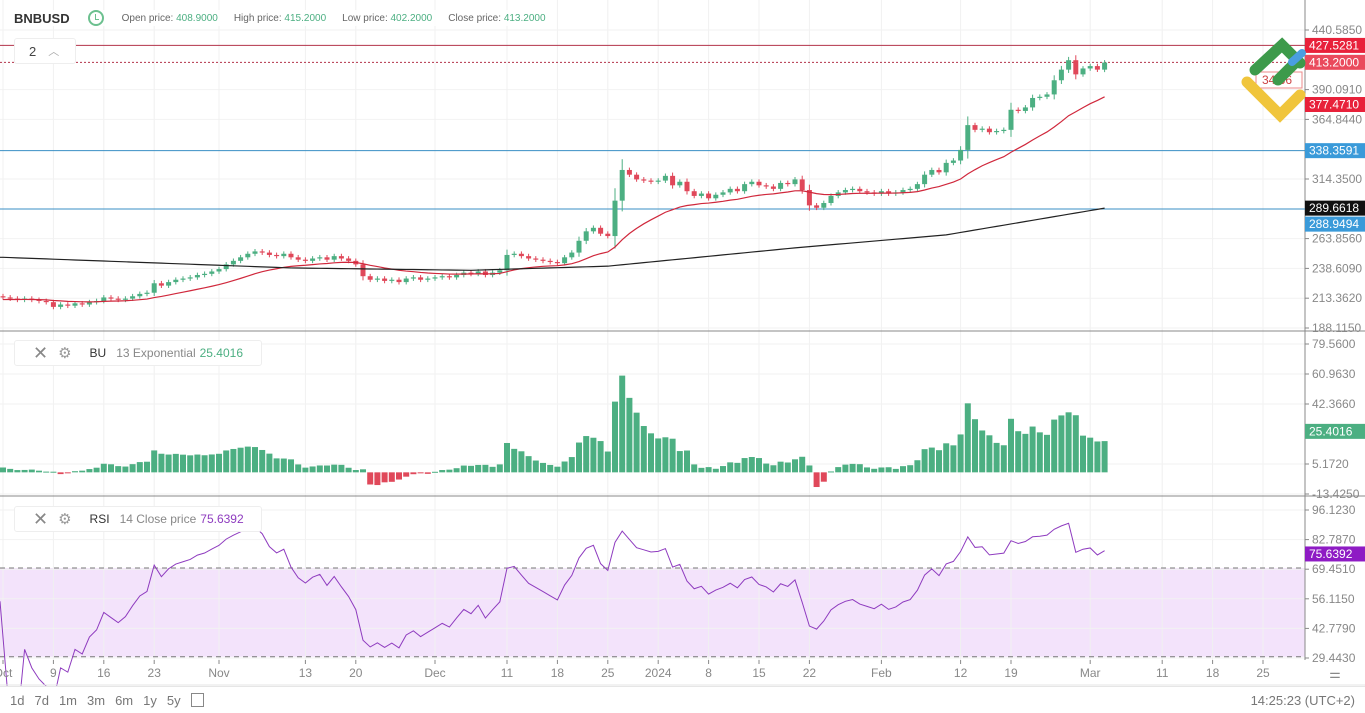 The height and width of the screenshot is (713, 1365). I want to click on price-label: 338.3591, so click(1334, 151).